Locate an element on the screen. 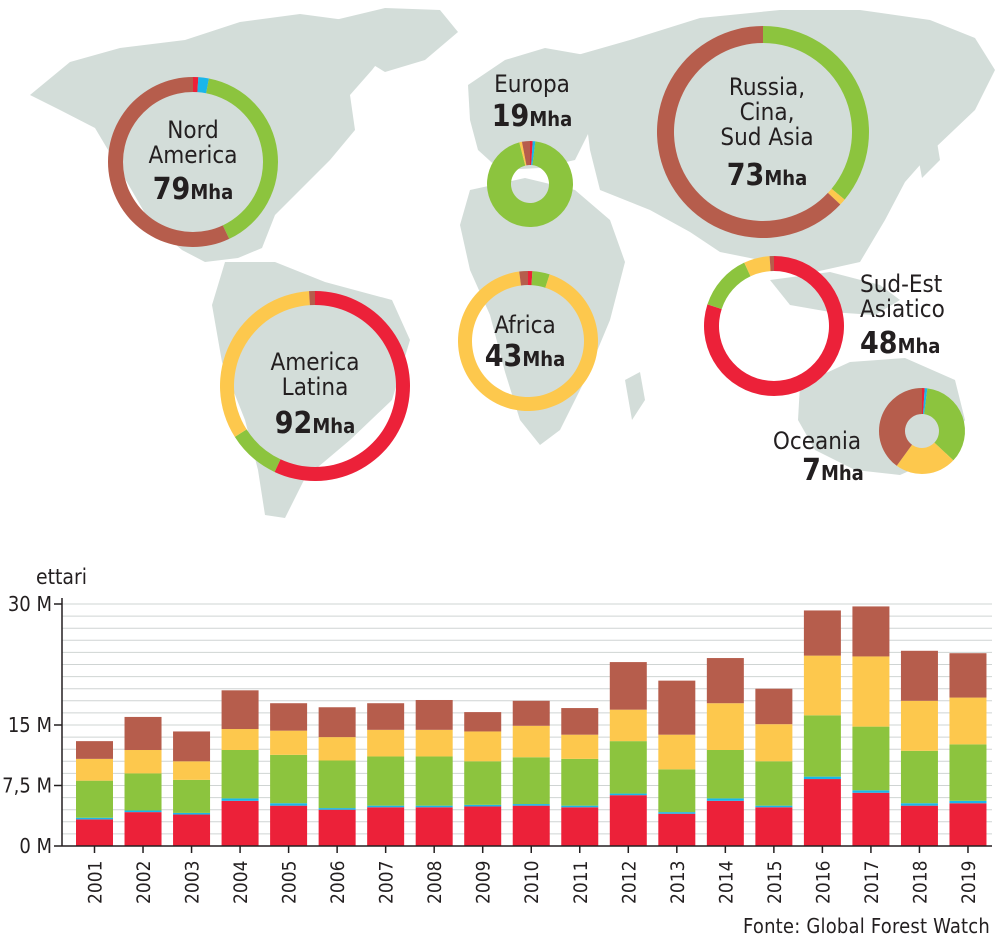 The image size is (1004, 945). bar-blu-2003 is located at coordinates (192, 813).